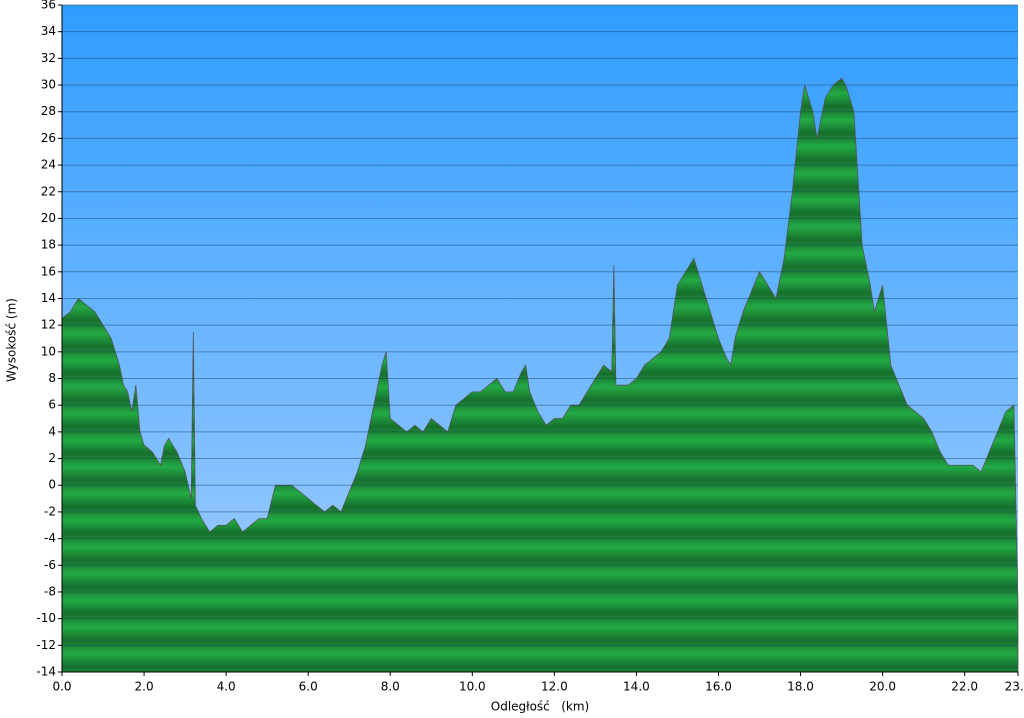 The width and height of the screenshot is (1024, 718). Describe the element at coordinates (52, 485) in the screenshot. I see `y-tick-label: 0` at that location.